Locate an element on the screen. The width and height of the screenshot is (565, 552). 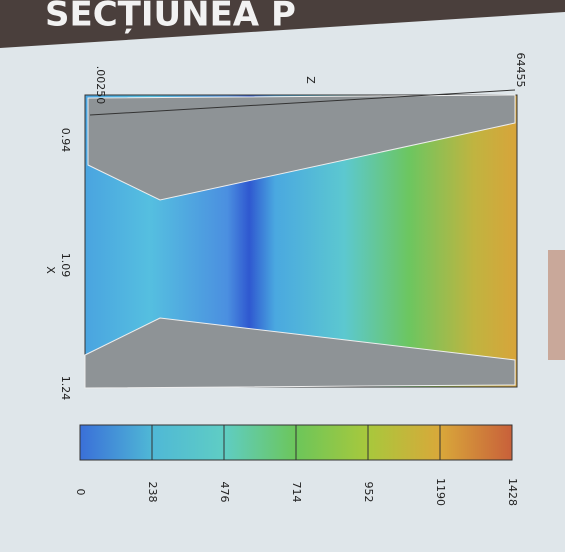
colorbar-frame is located at coordinates (296, 442).